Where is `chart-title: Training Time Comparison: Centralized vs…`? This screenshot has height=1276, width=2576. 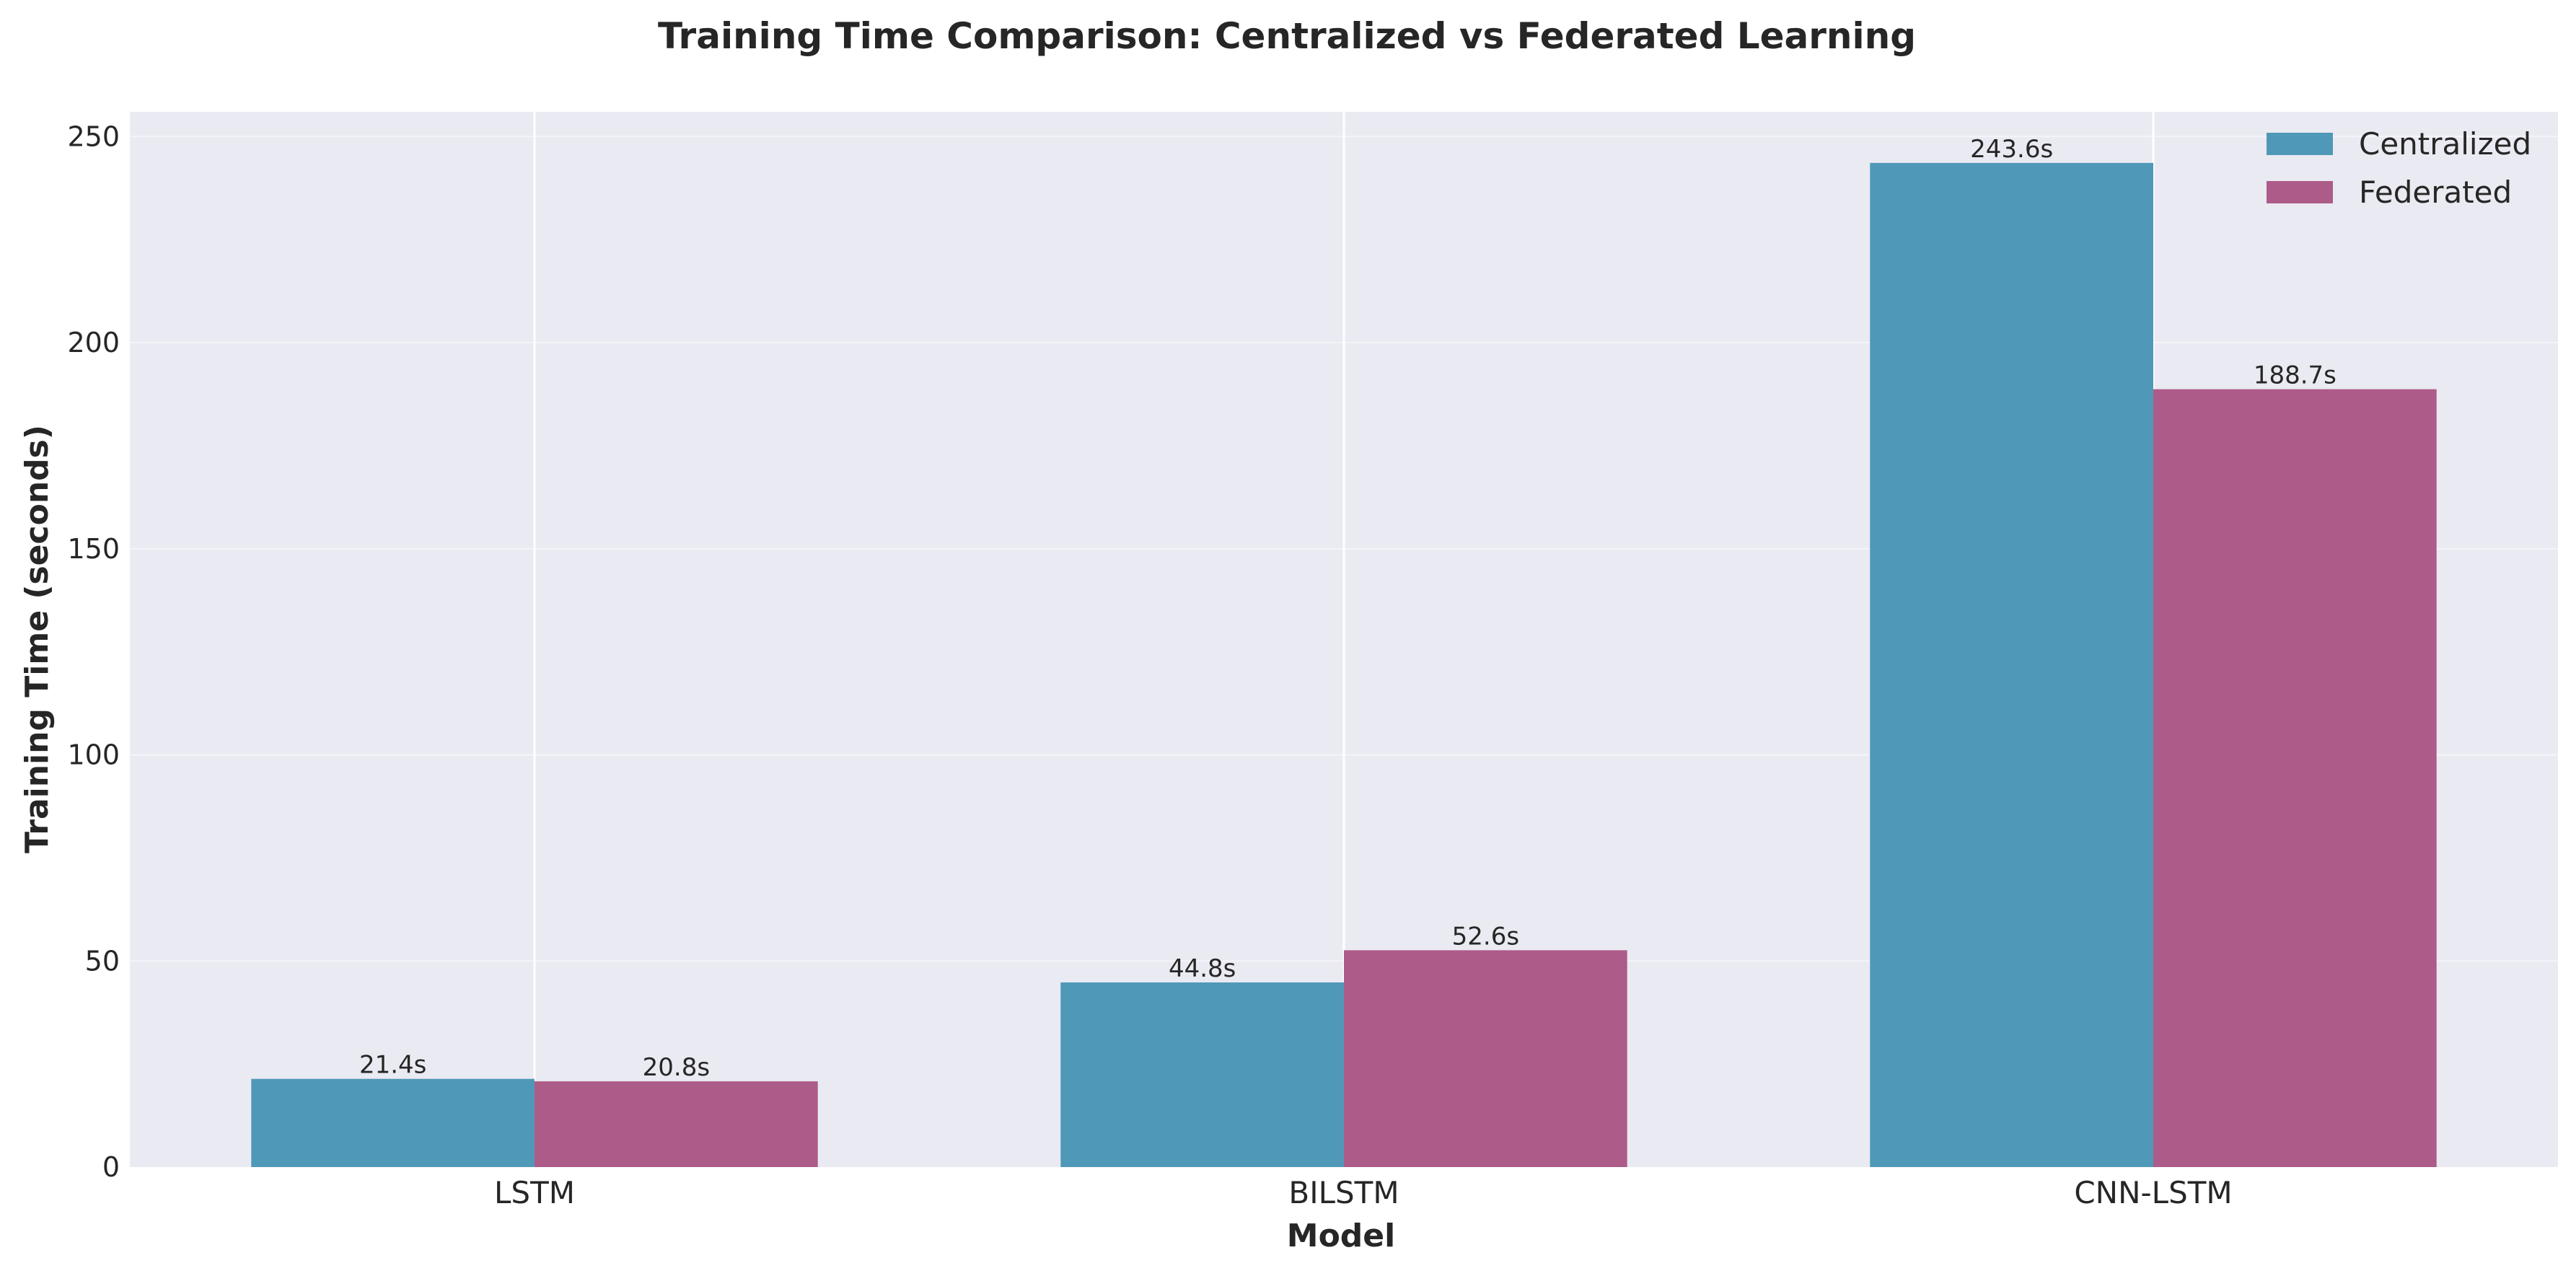
chart-title: Training Time Comparison: Centralized vs… is located at coordinates (1287, 36).